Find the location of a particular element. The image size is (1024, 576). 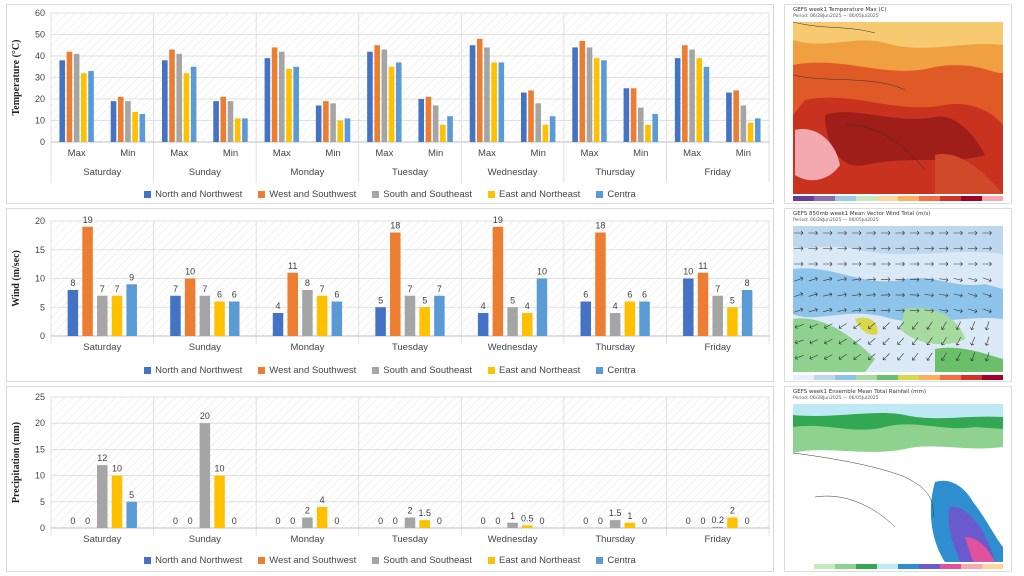

data-label: 1.5 is located at coordinates (615, 513).